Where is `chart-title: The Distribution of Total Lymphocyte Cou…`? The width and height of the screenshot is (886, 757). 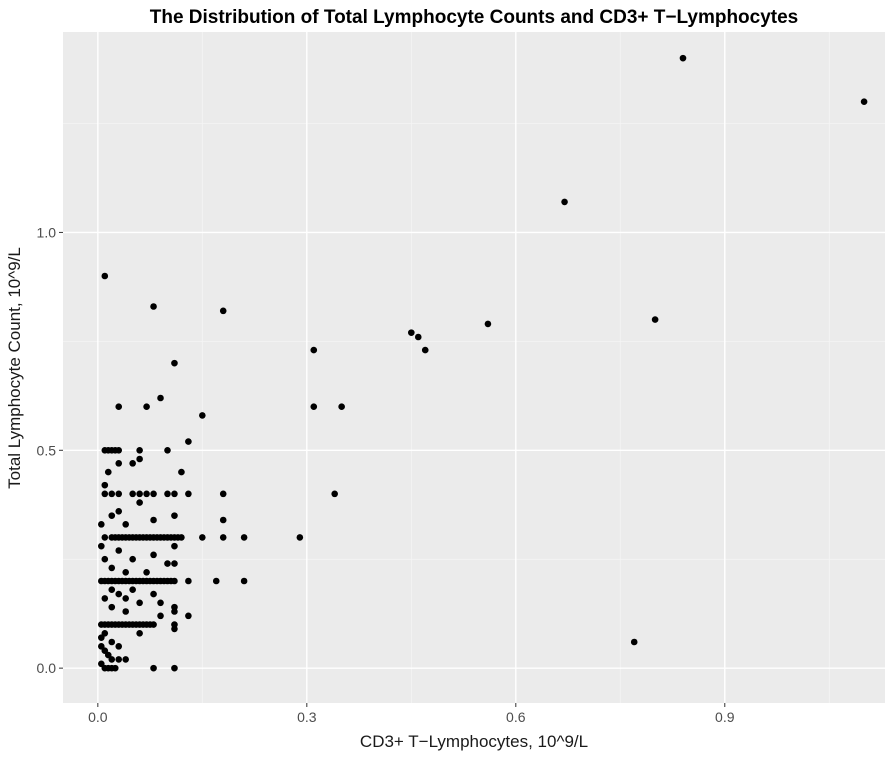 chart-title: The Distribution of Total Lymphocyte Cou… is located at coordinates (474, 17).